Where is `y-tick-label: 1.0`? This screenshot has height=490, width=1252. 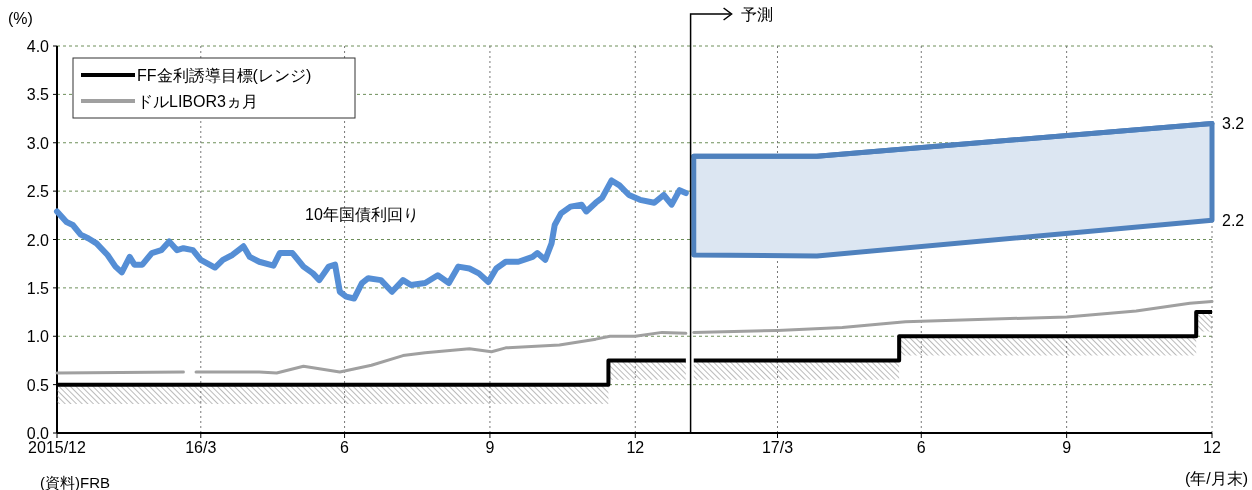 y-tick-label: 1.0 is located at coordinates (38, 337).